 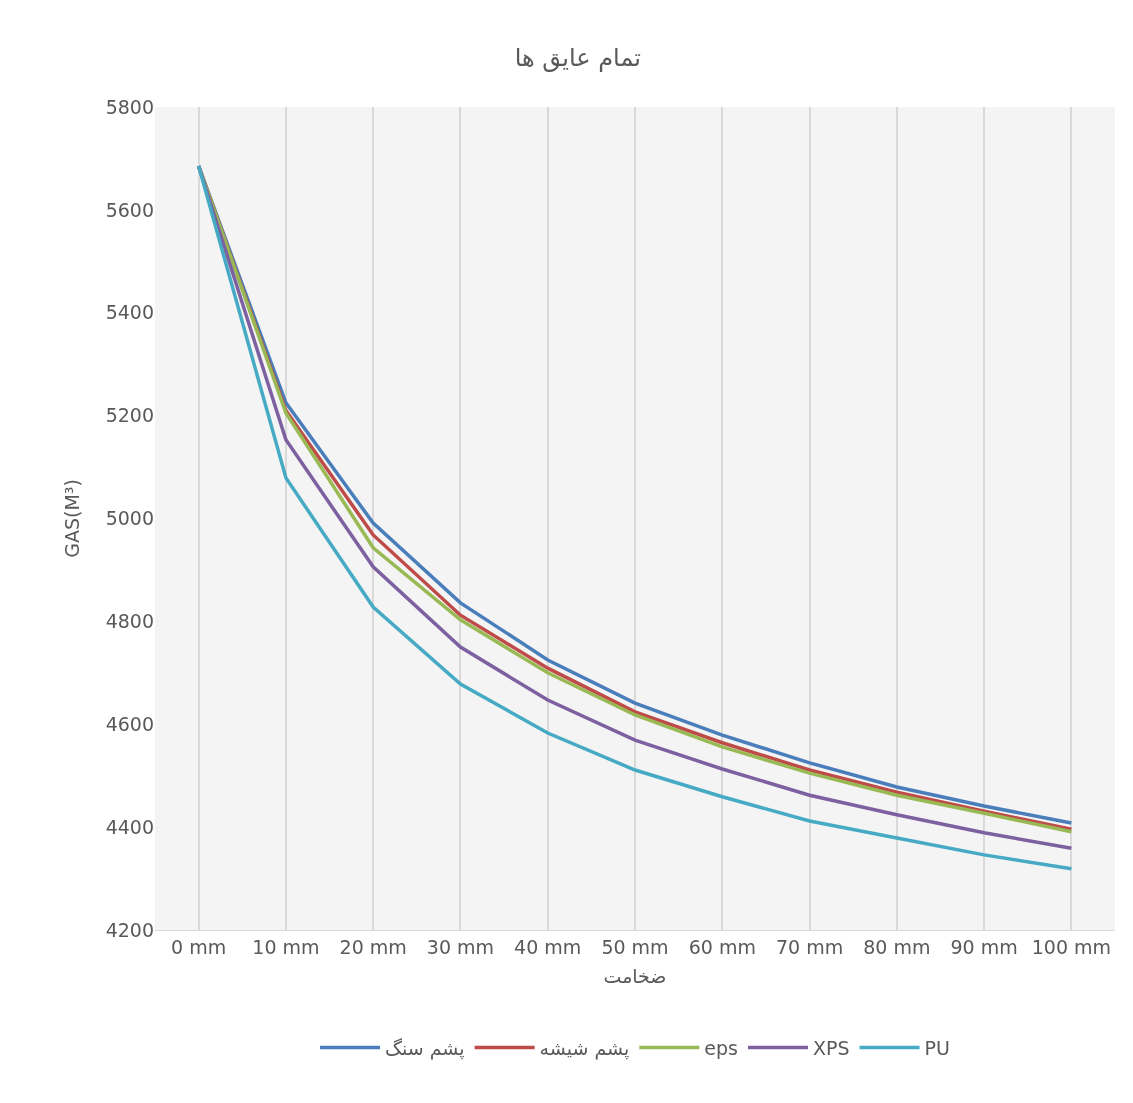 I want to click on y-tick-label: 5200, so click(x=129, y=415).